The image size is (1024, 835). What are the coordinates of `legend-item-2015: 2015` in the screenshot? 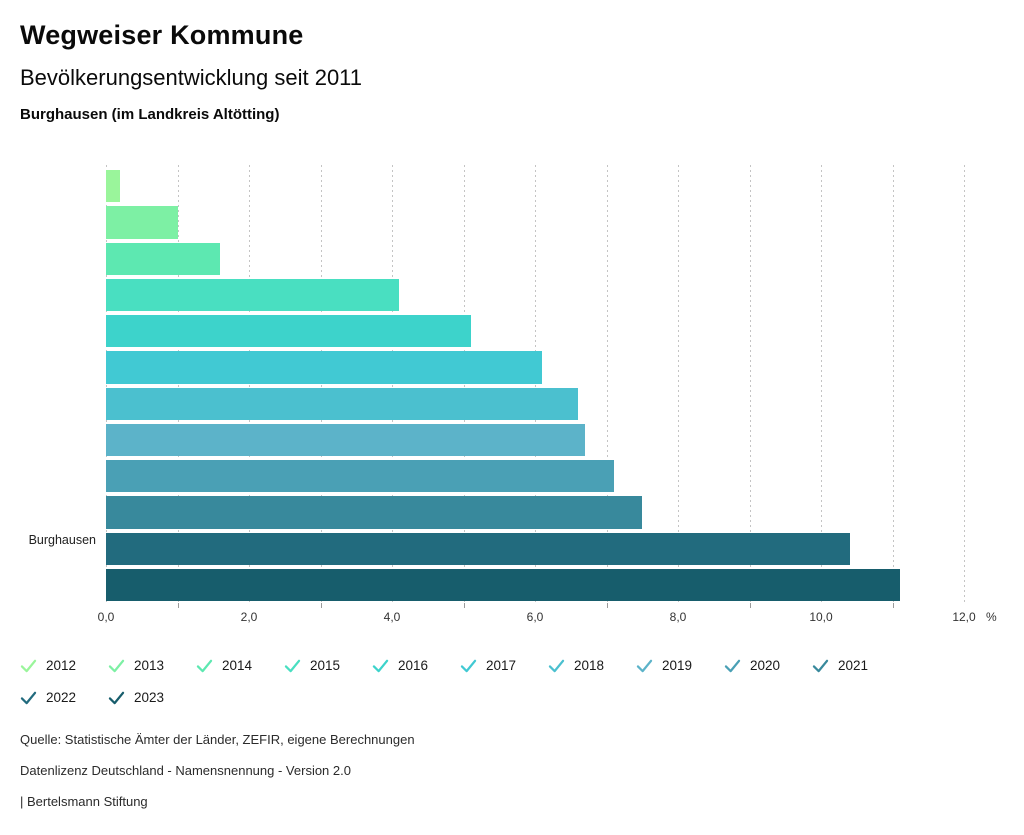 It's located at (328, 665).